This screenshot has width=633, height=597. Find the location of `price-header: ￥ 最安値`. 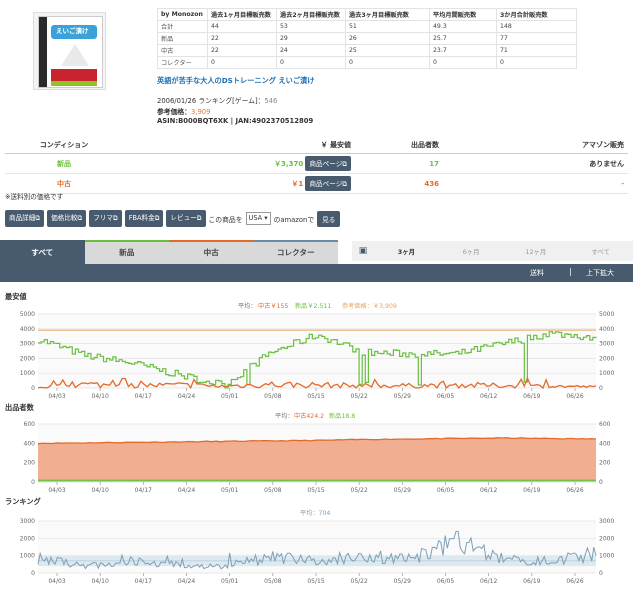

price-header: ￥ 最安値 is located at coordinates (239, 145).